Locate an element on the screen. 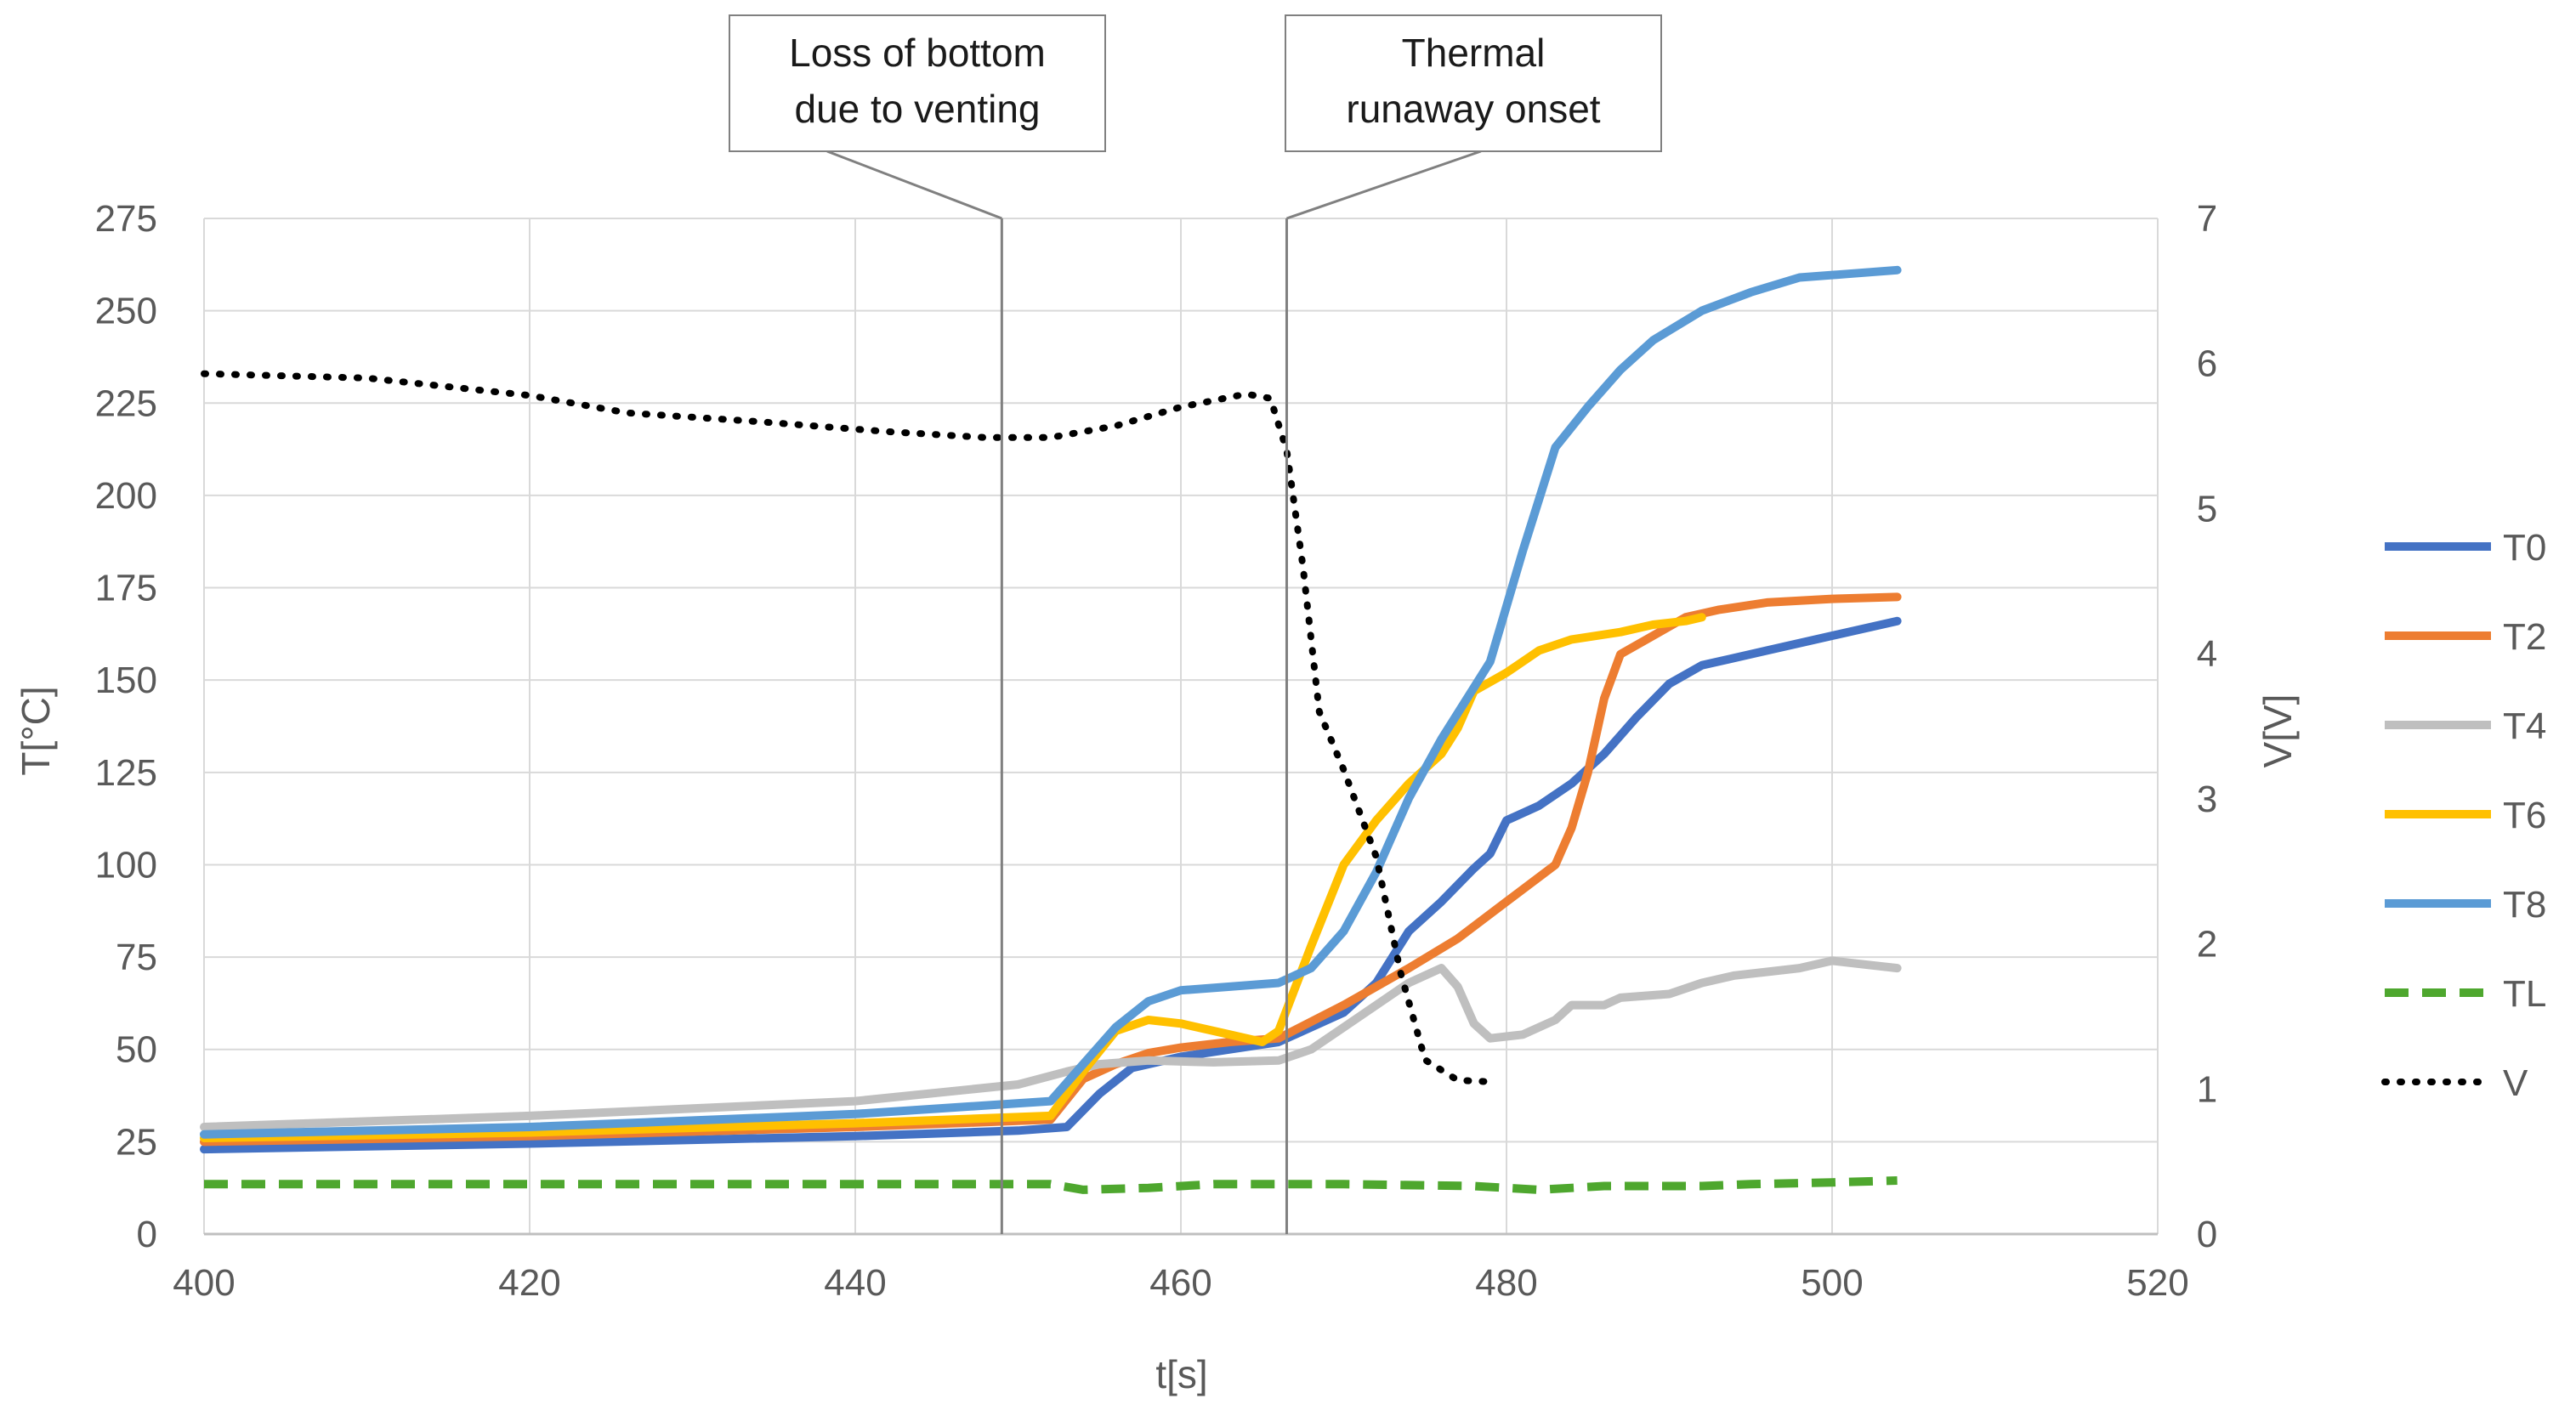  y-tick-label: 25 is located at coordinates (137, 1142).